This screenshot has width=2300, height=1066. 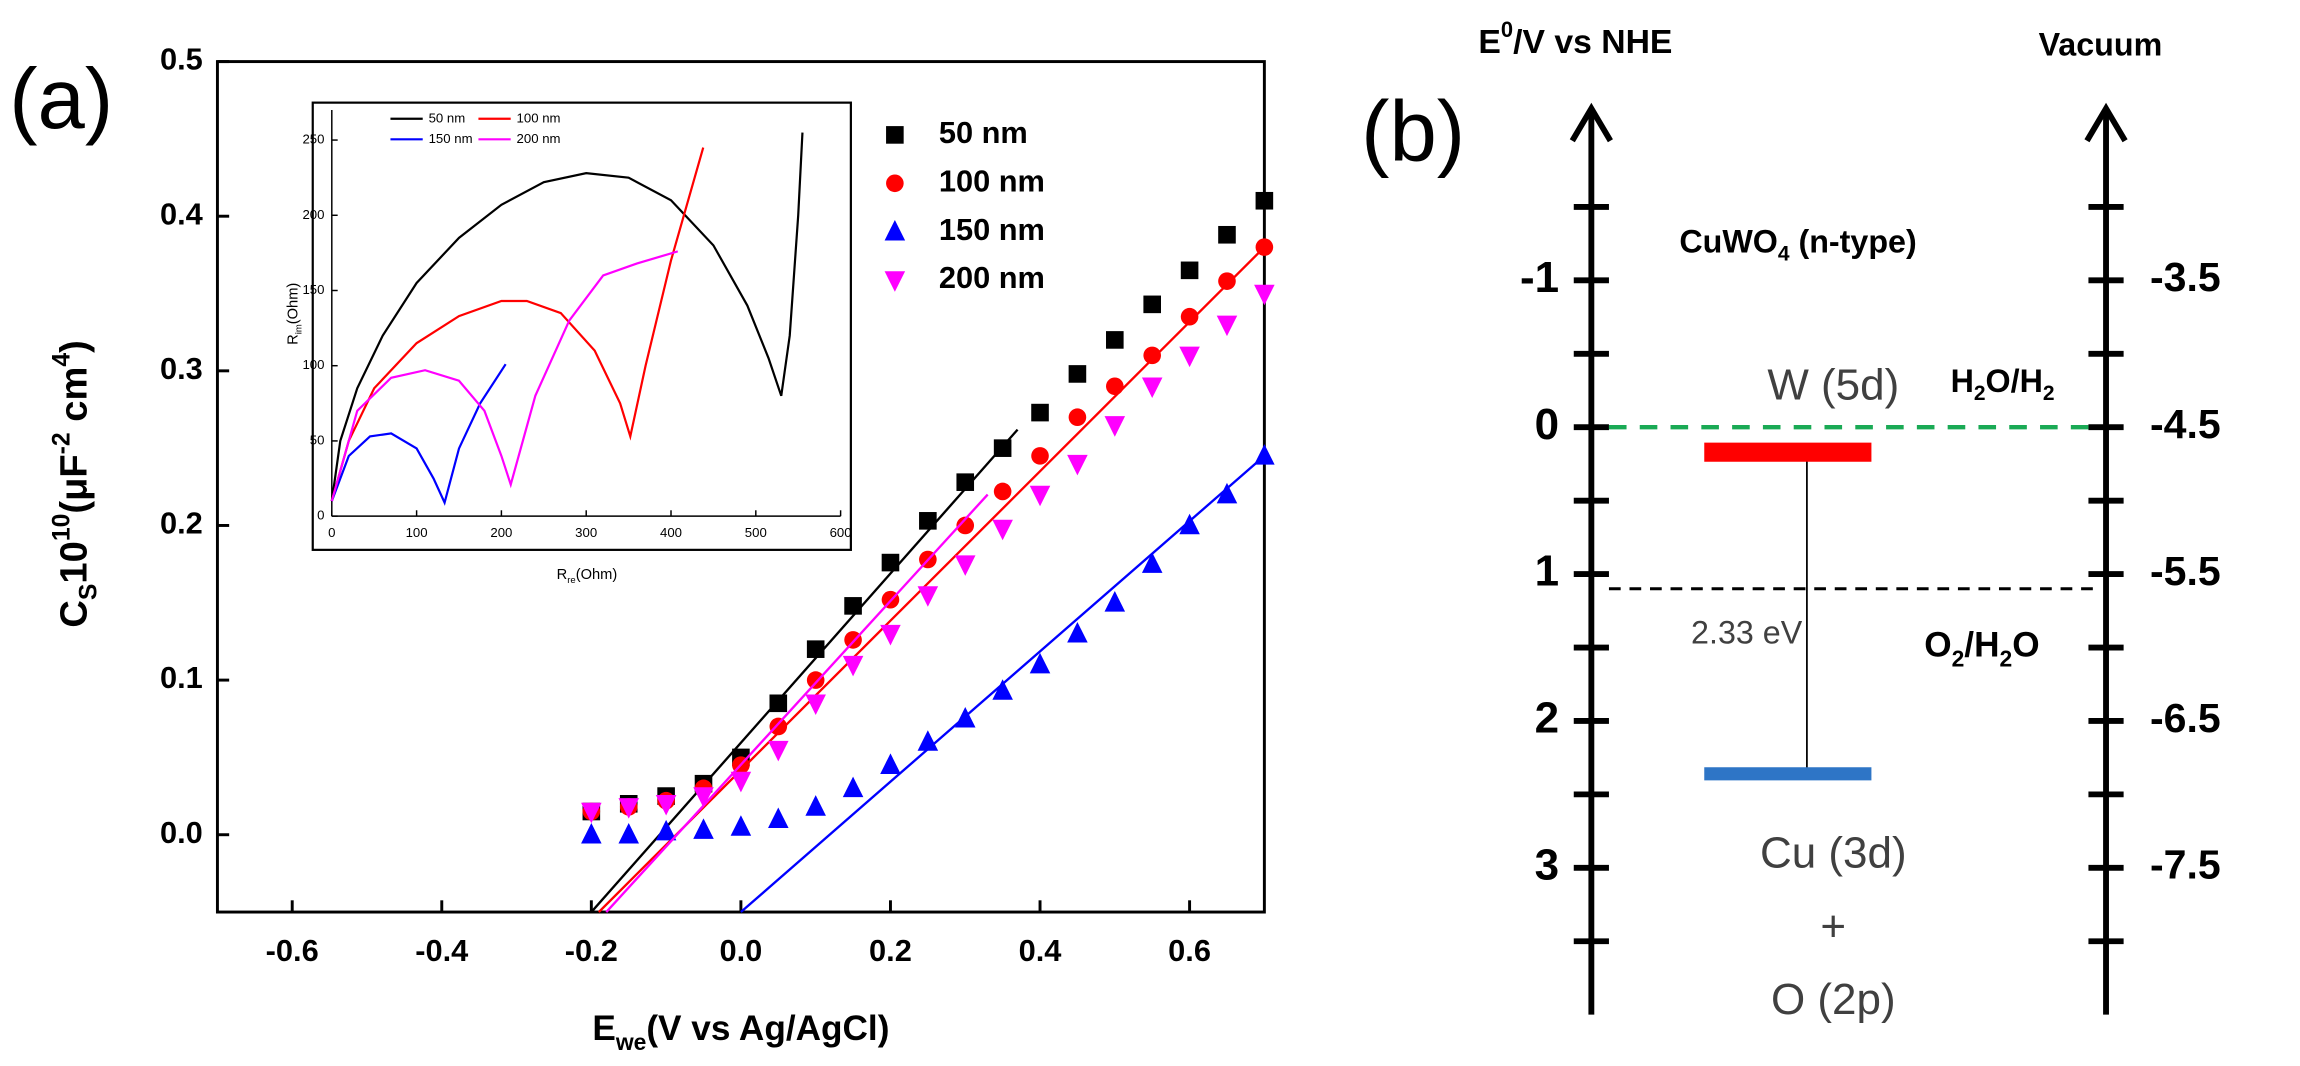 I want to click on y-axis-label-part: (μF, so click(x=74, y=483).